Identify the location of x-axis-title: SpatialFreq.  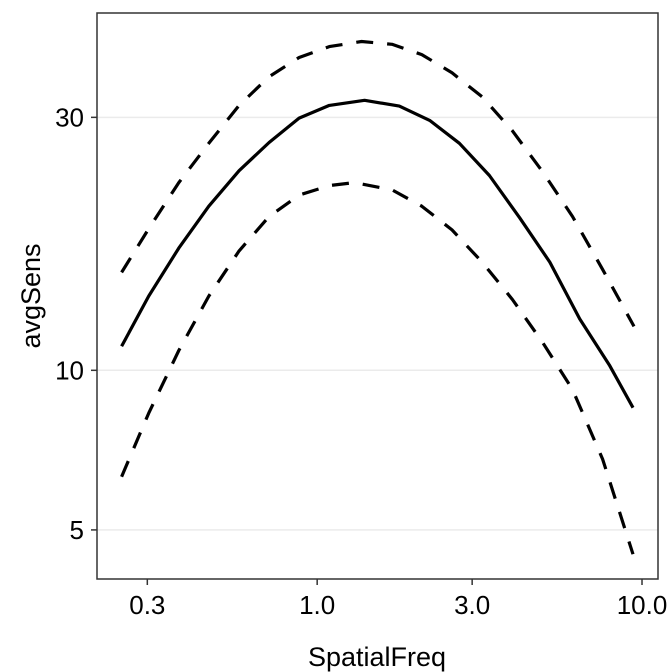
(377, 657).